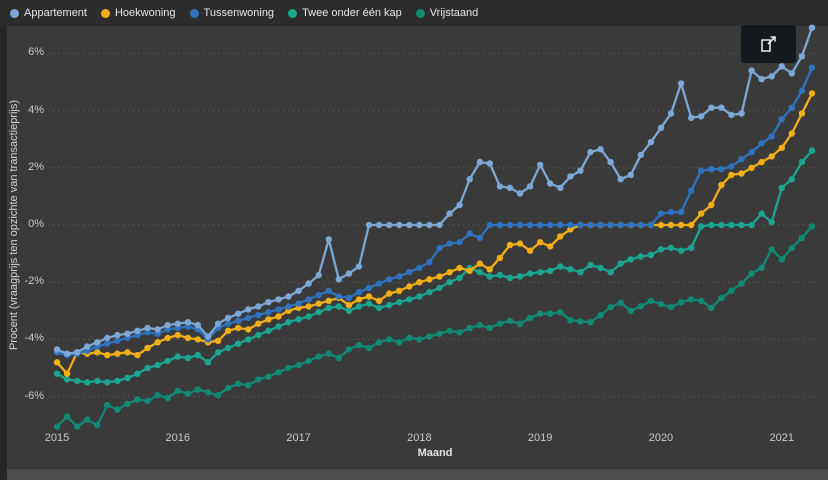 The width and height of the screenshot is (828, 480). Describe the element at coordinates (145, 13) in the screenshot. I see `legend-series-label: Hoekwoning` at that location.